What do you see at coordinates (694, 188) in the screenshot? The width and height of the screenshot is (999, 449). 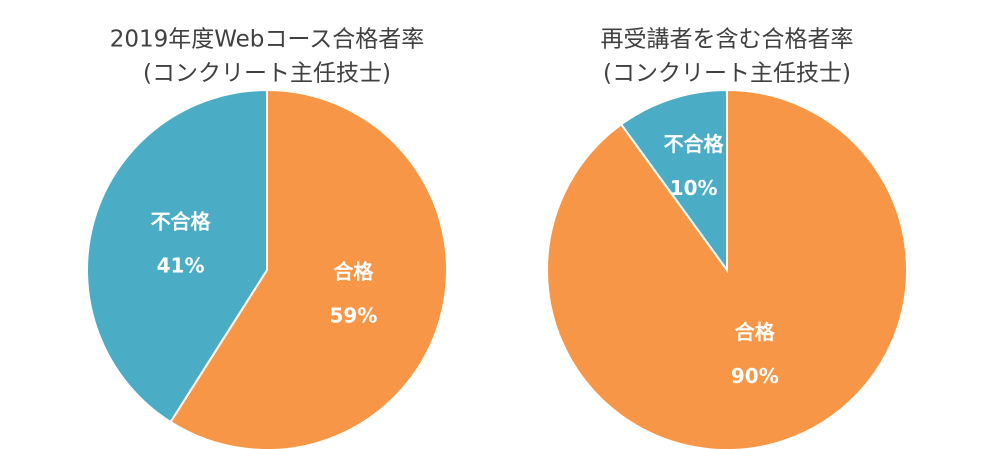 I see `slice-label: 10%` at bounding box center [694, 188].